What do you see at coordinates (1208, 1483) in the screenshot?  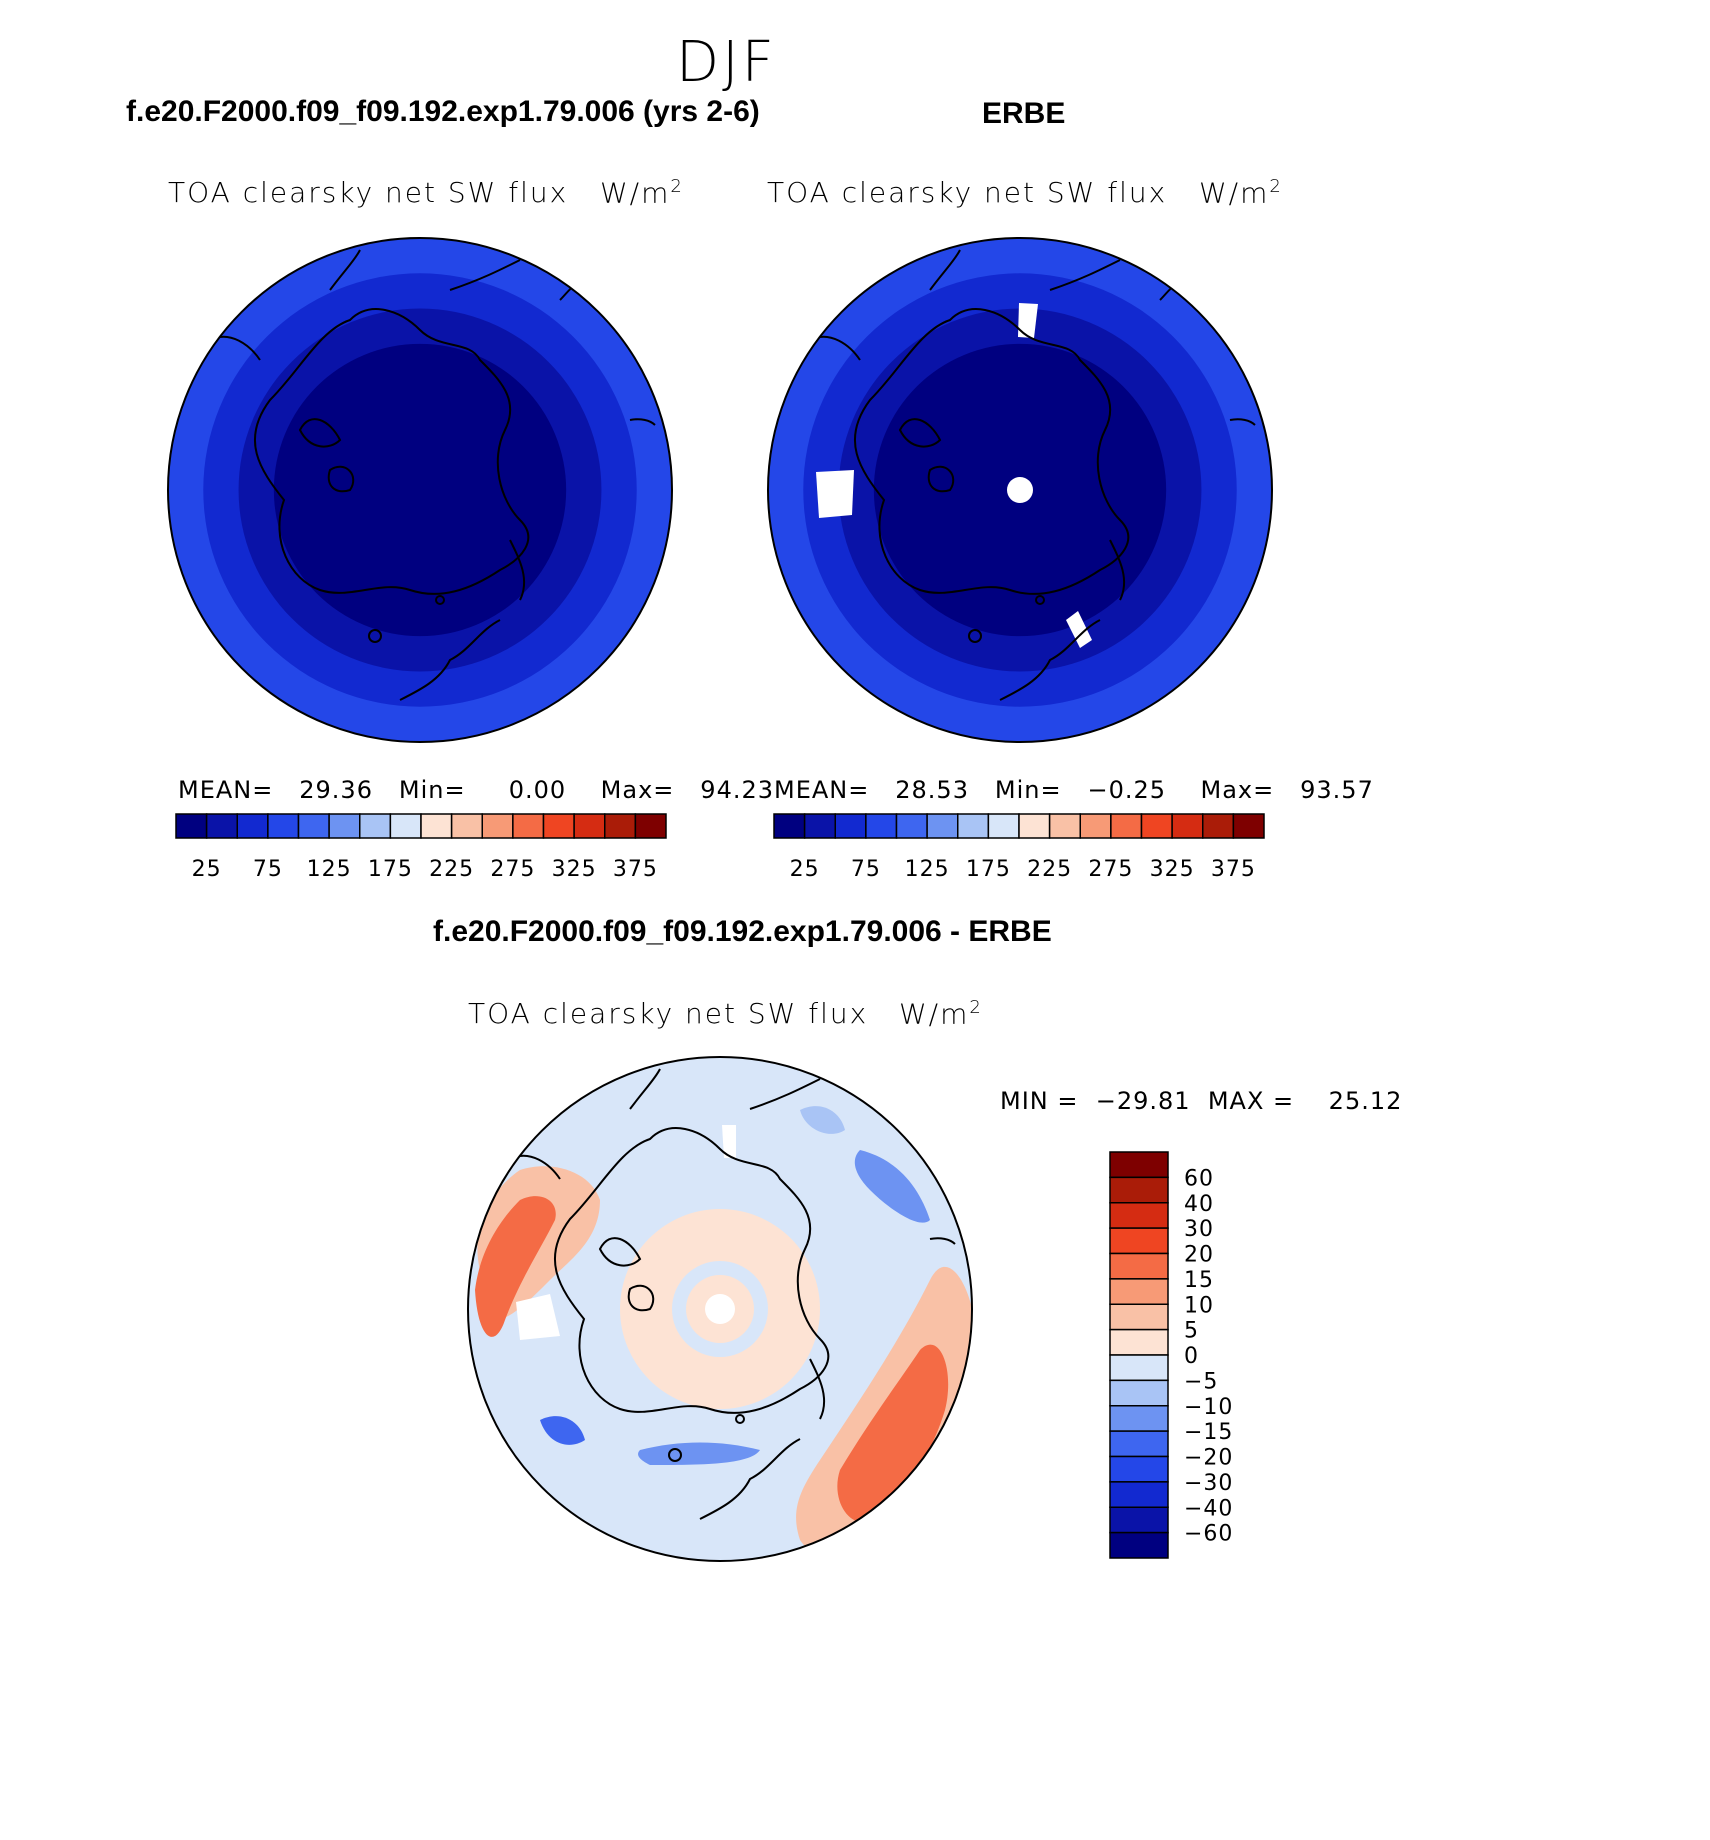 I see `diff-colorbar-tick-label: −30` at bounding box center [1208, 1483].